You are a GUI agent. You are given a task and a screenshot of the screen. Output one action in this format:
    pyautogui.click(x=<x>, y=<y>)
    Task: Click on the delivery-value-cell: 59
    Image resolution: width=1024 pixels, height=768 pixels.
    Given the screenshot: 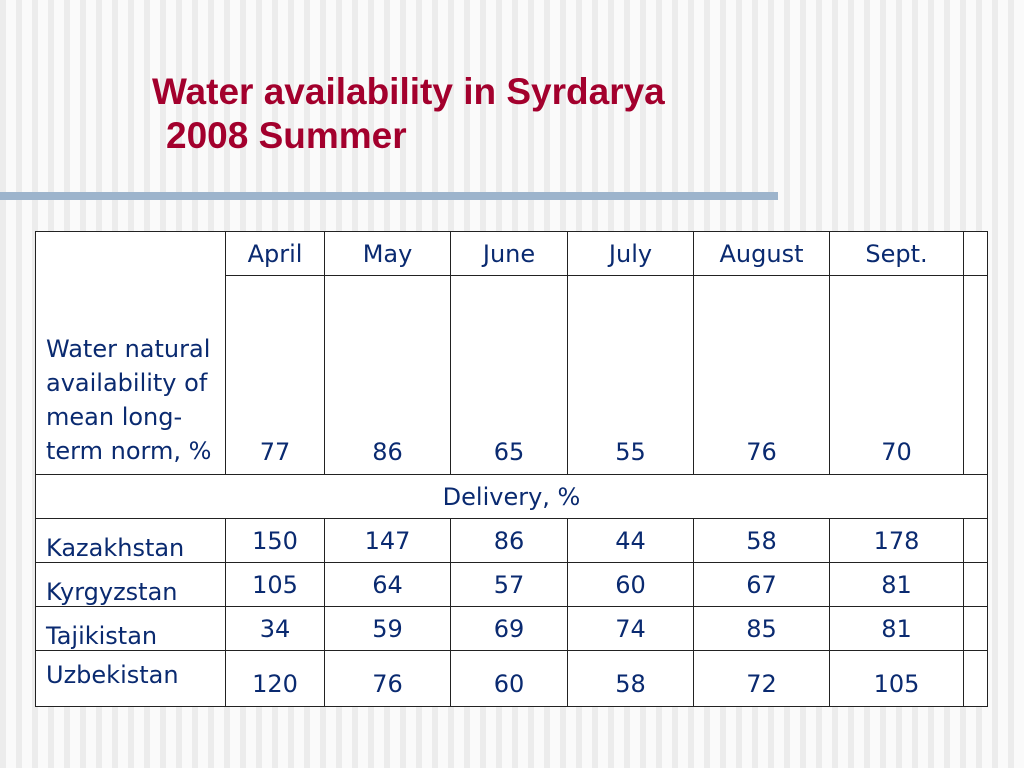 What is the action you would take?
    pyautogui.click(x=387, y=628)
    